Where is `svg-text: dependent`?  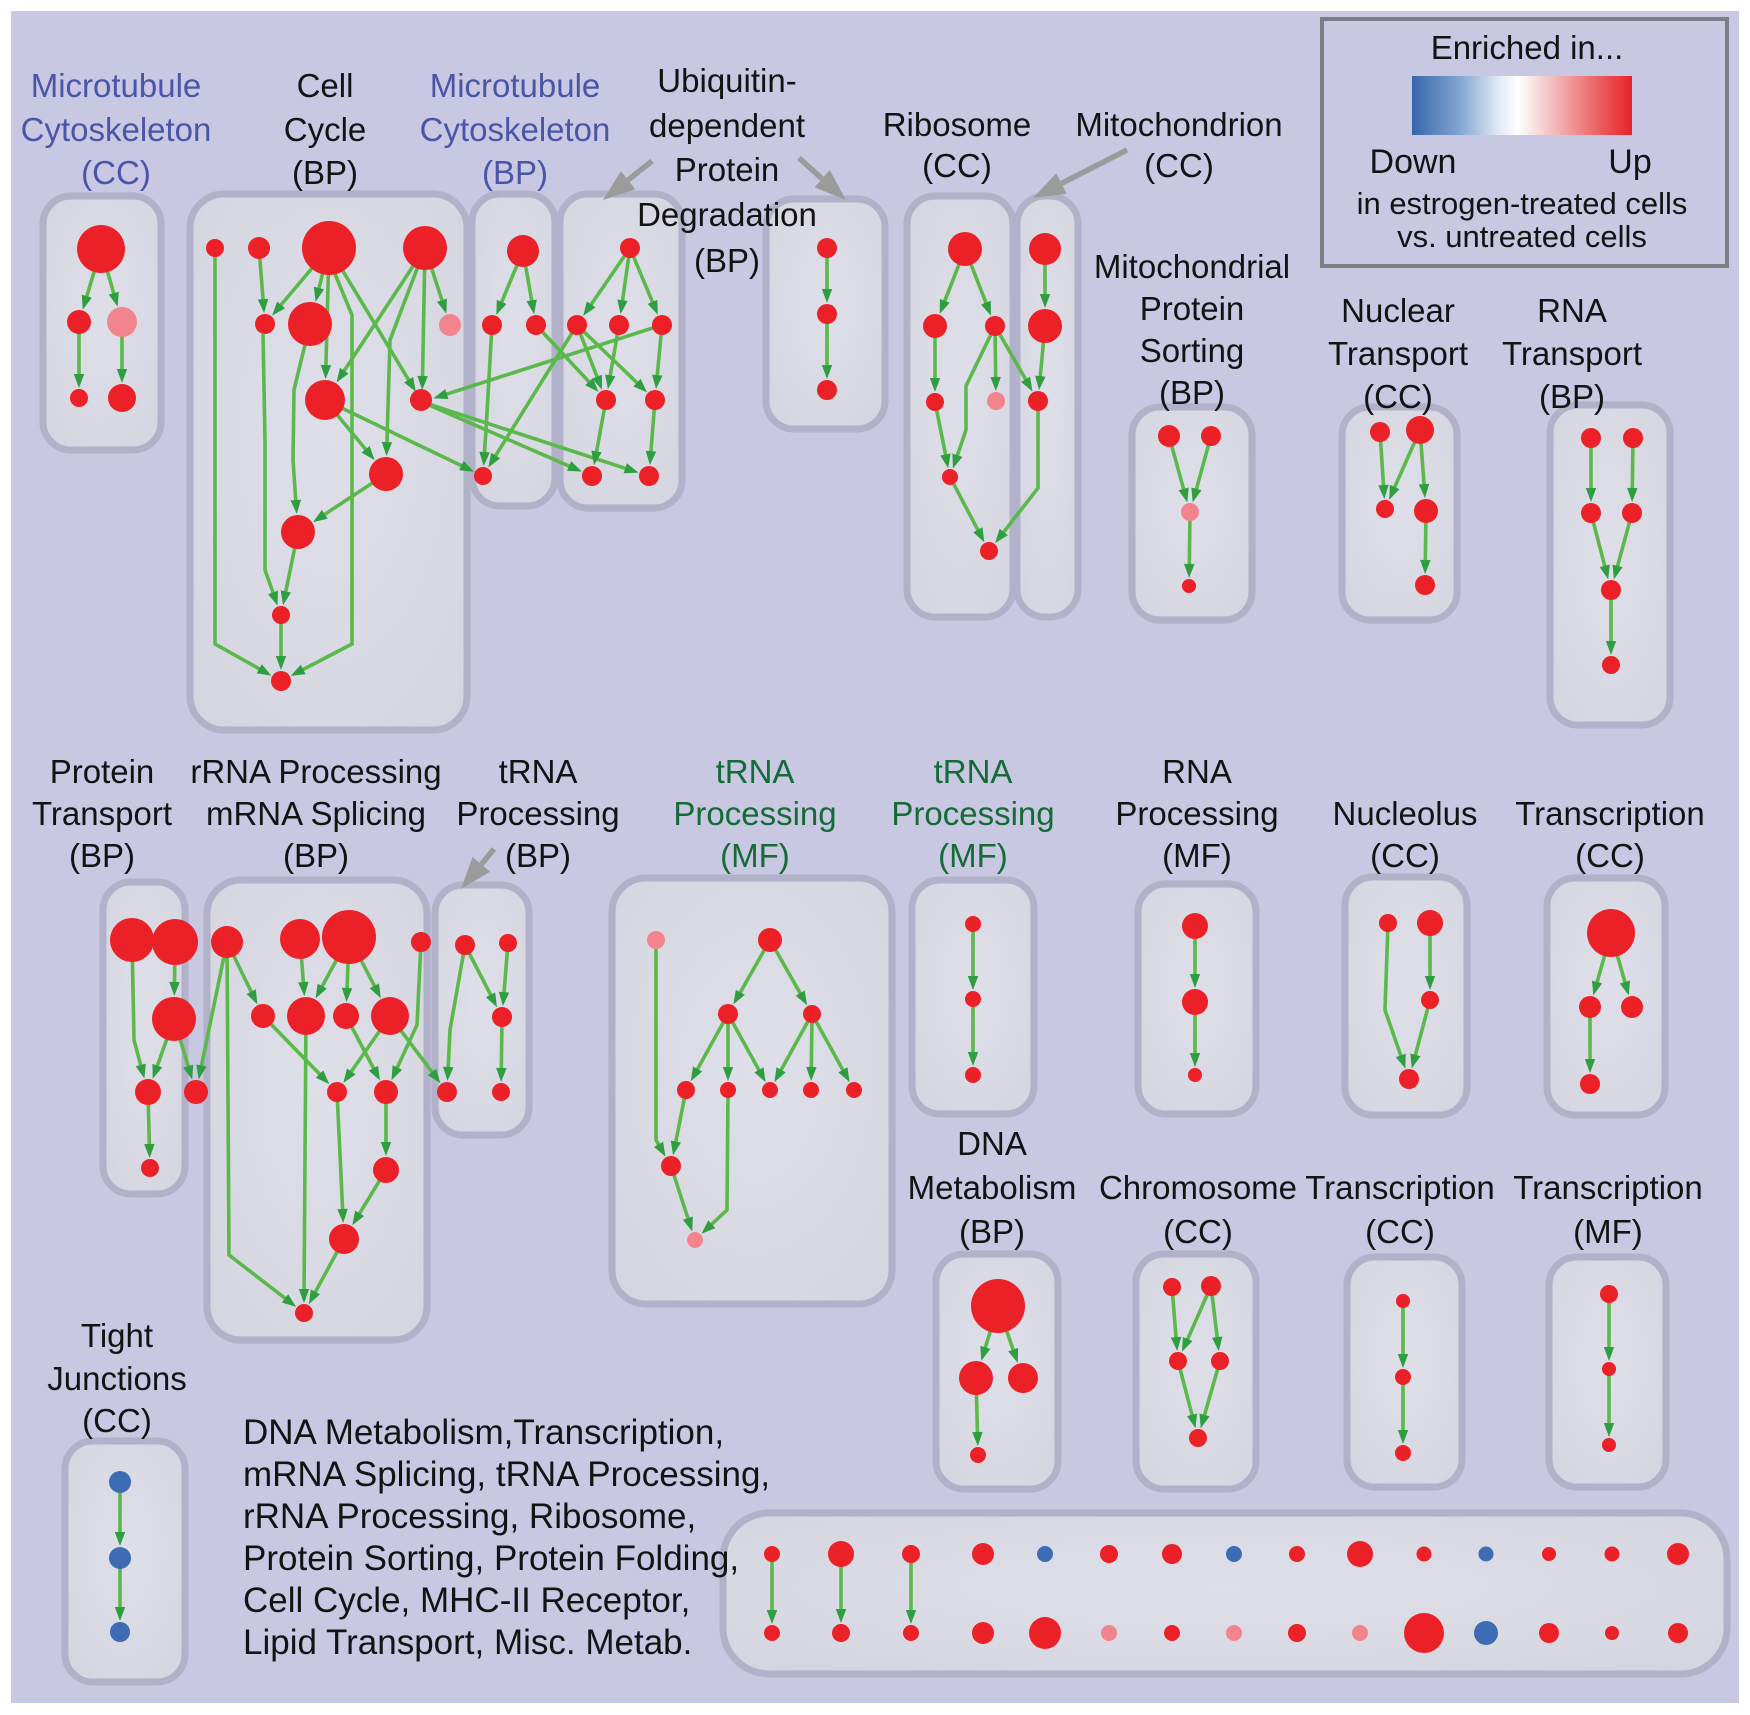 svg-text: dependent is located at coordinates (727, 125).